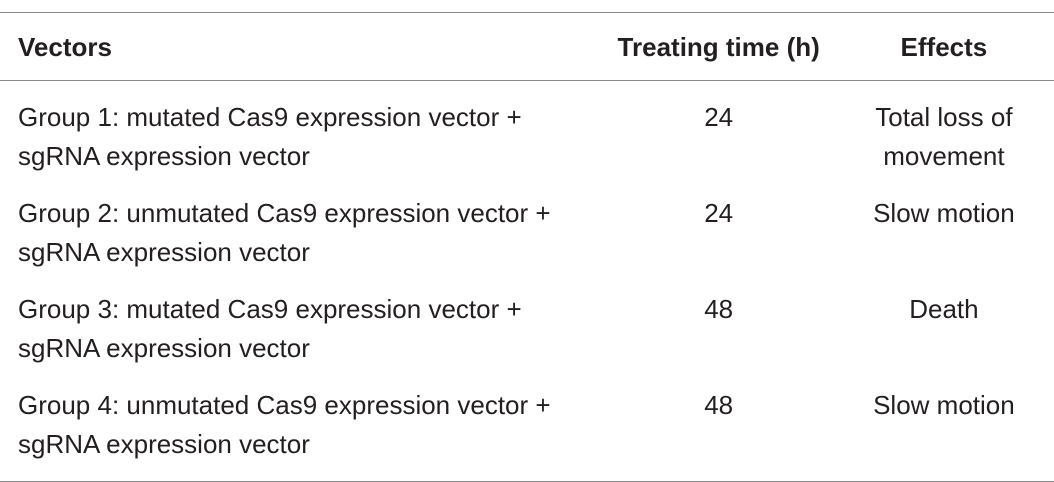 The image size is (1054, 482). I want to click on header-cell: Treating time (h), so click(718, 46).